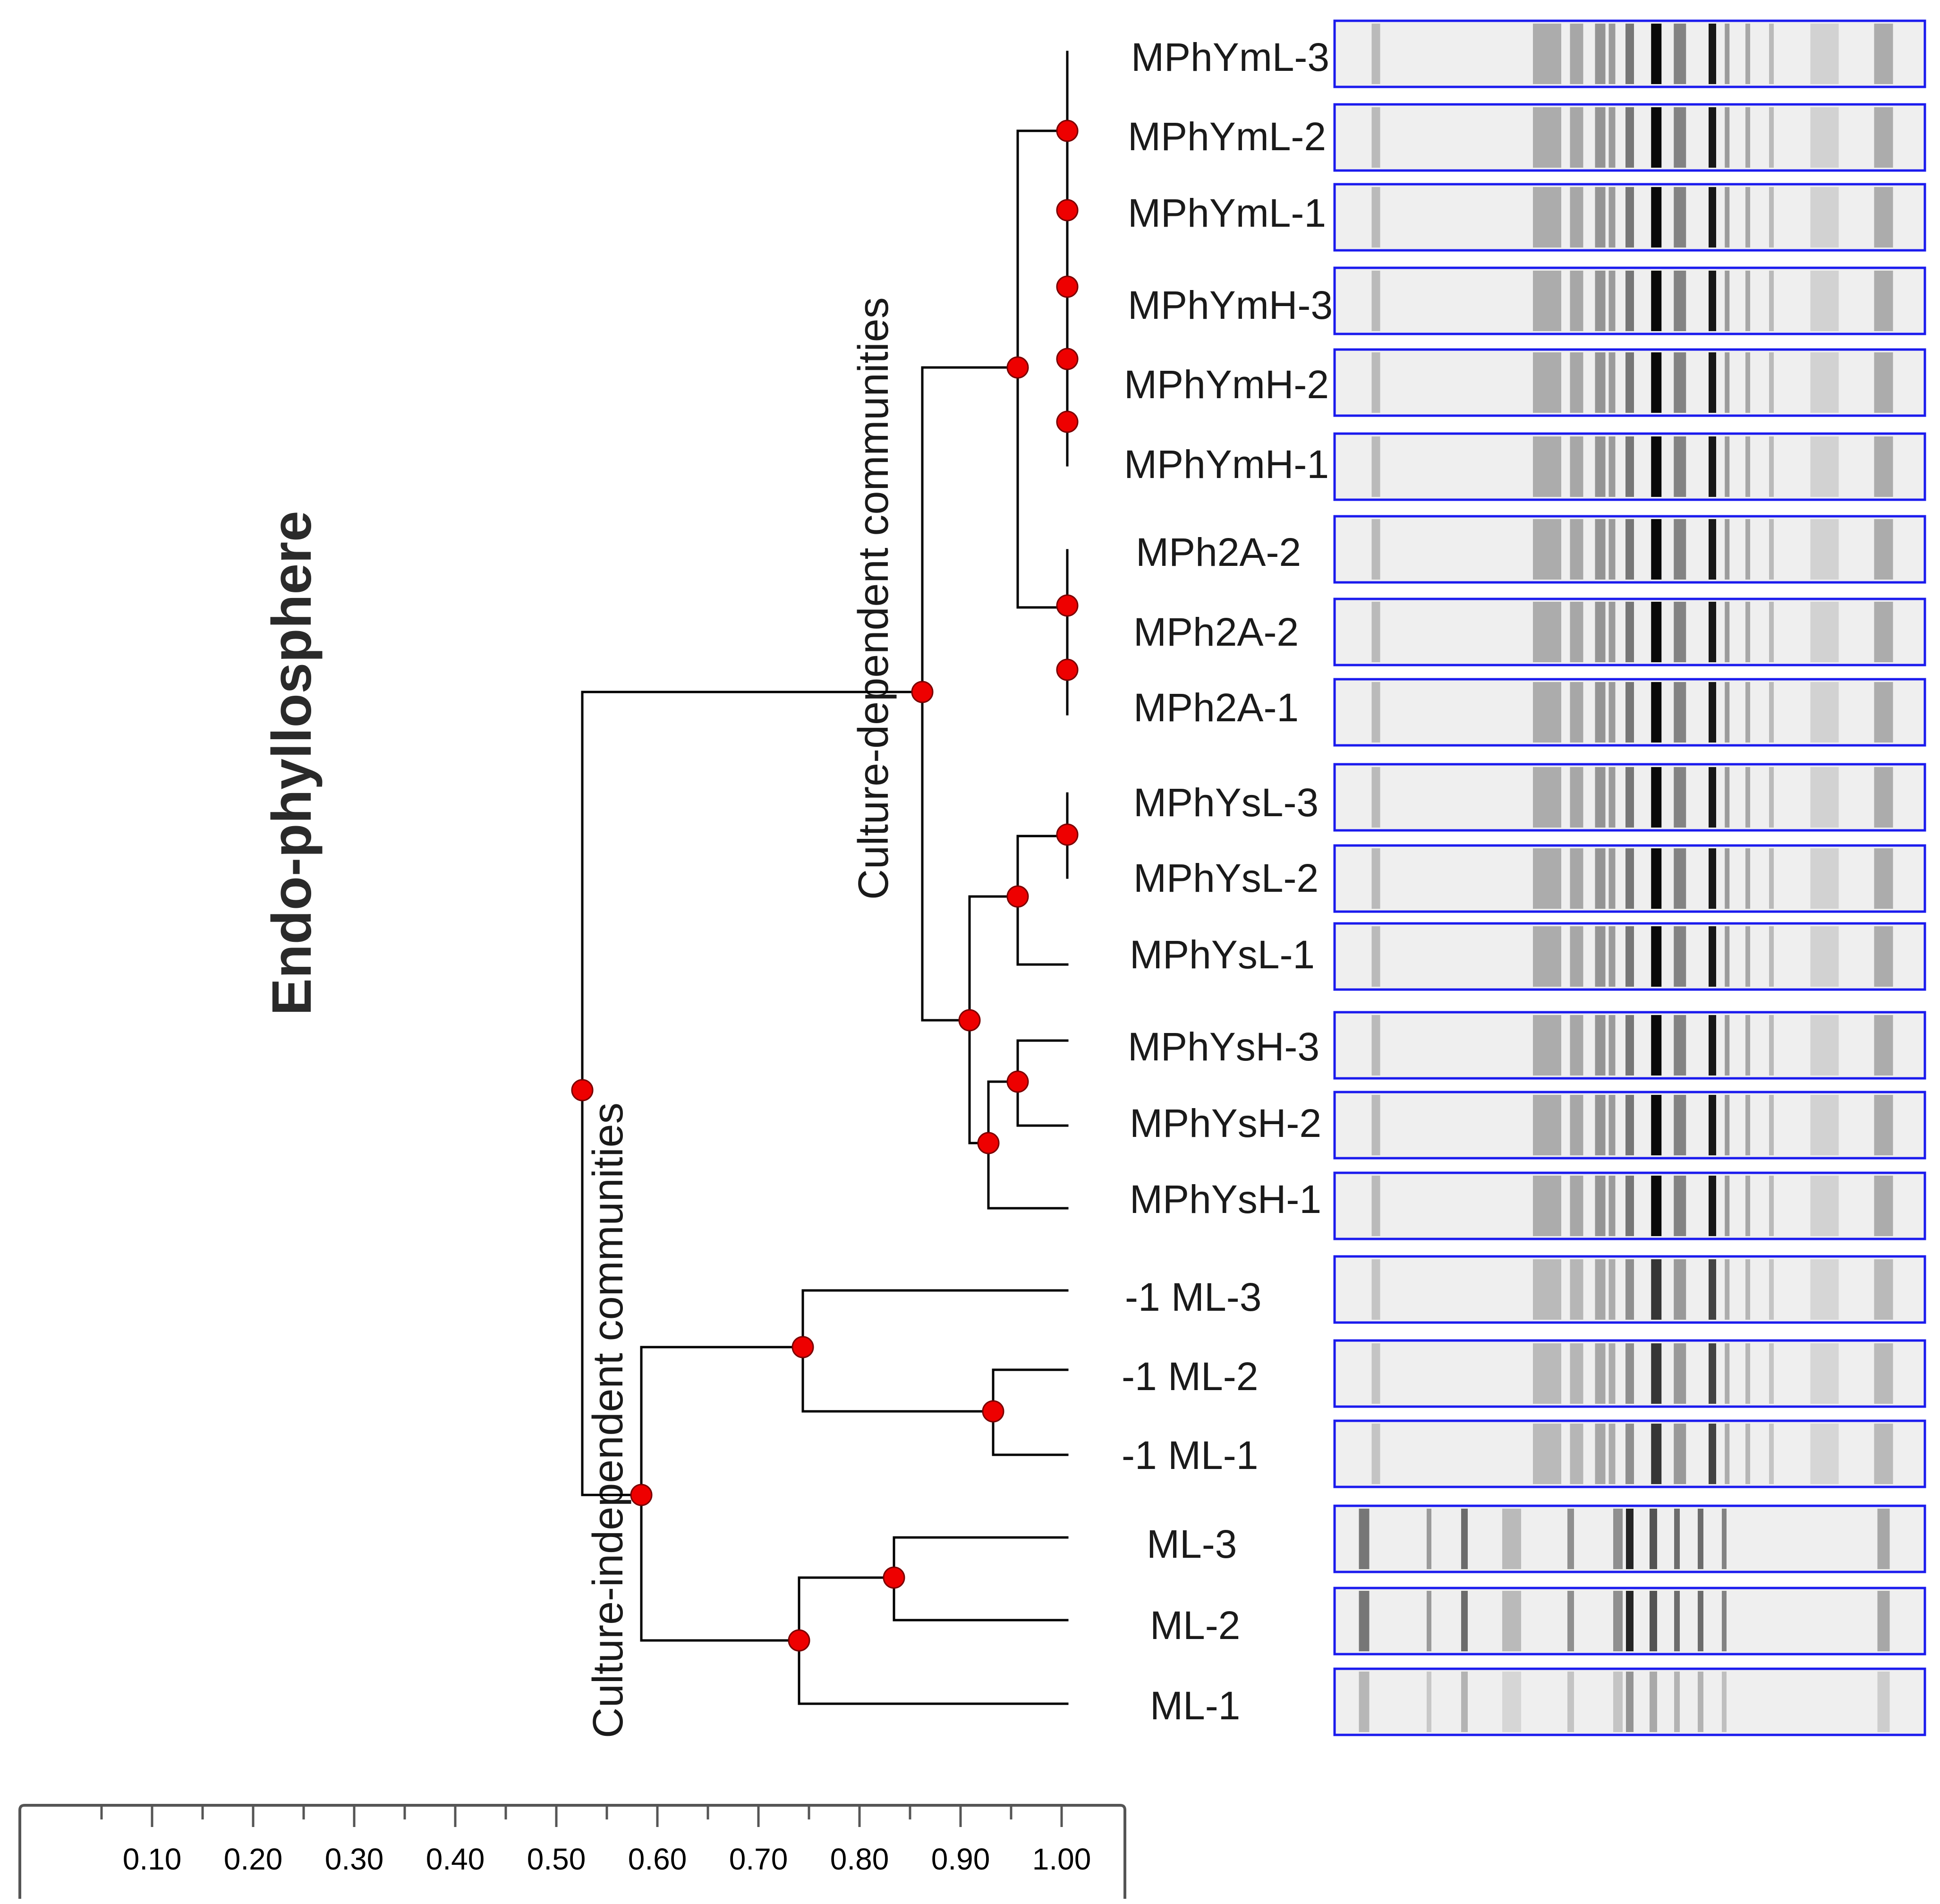  Describe the element at coordinates (1216, 707) in the screenshot. I see `sample-label: MPh2A-1` at that location.